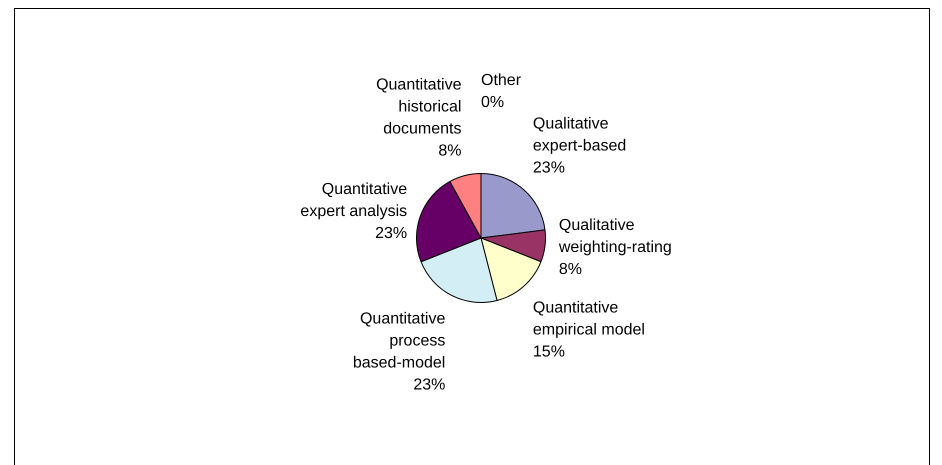  What do you see at coordinates (419, 107) in the screenshot?
I see `slice-label: Quantitative historical documents` at bounding box center [419, 107].